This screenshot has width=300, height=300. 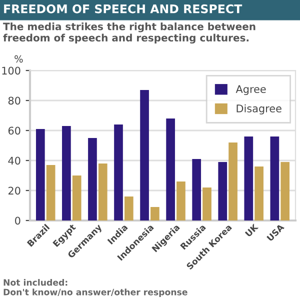 What do you see at coordinates (11, 70) in the screenshot?
I see `y-tick-label: 100` at bounding box center [11, 70].